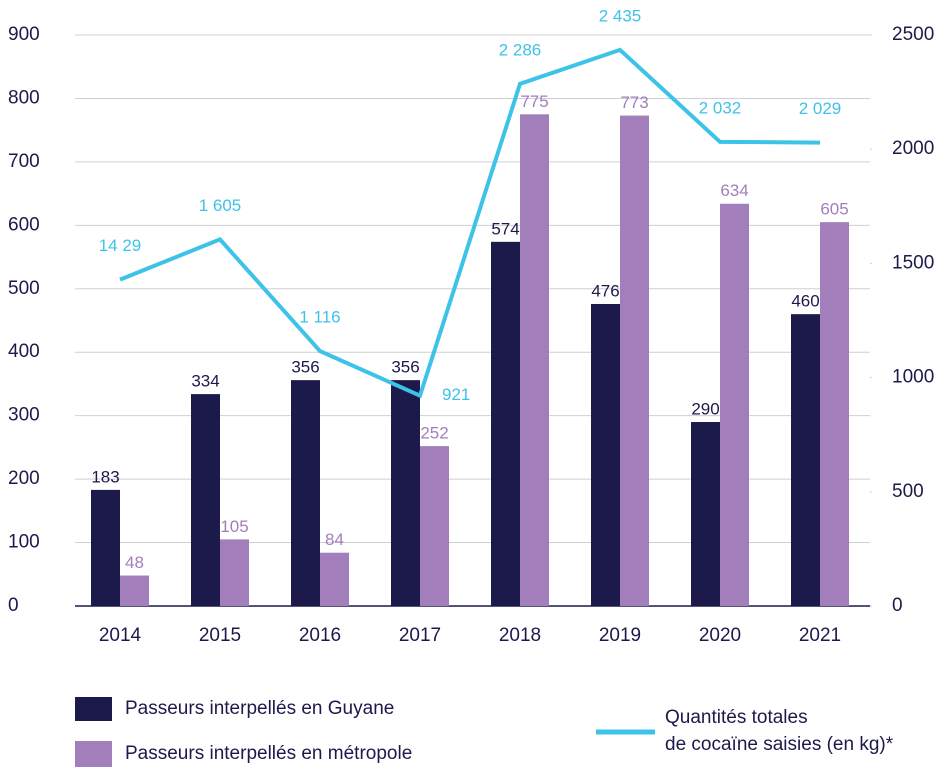 This screenshot has height=767, width=944. Describe the element at coordinates (534, 101) in the screenshot. I see `bar-label: 775` at that location.